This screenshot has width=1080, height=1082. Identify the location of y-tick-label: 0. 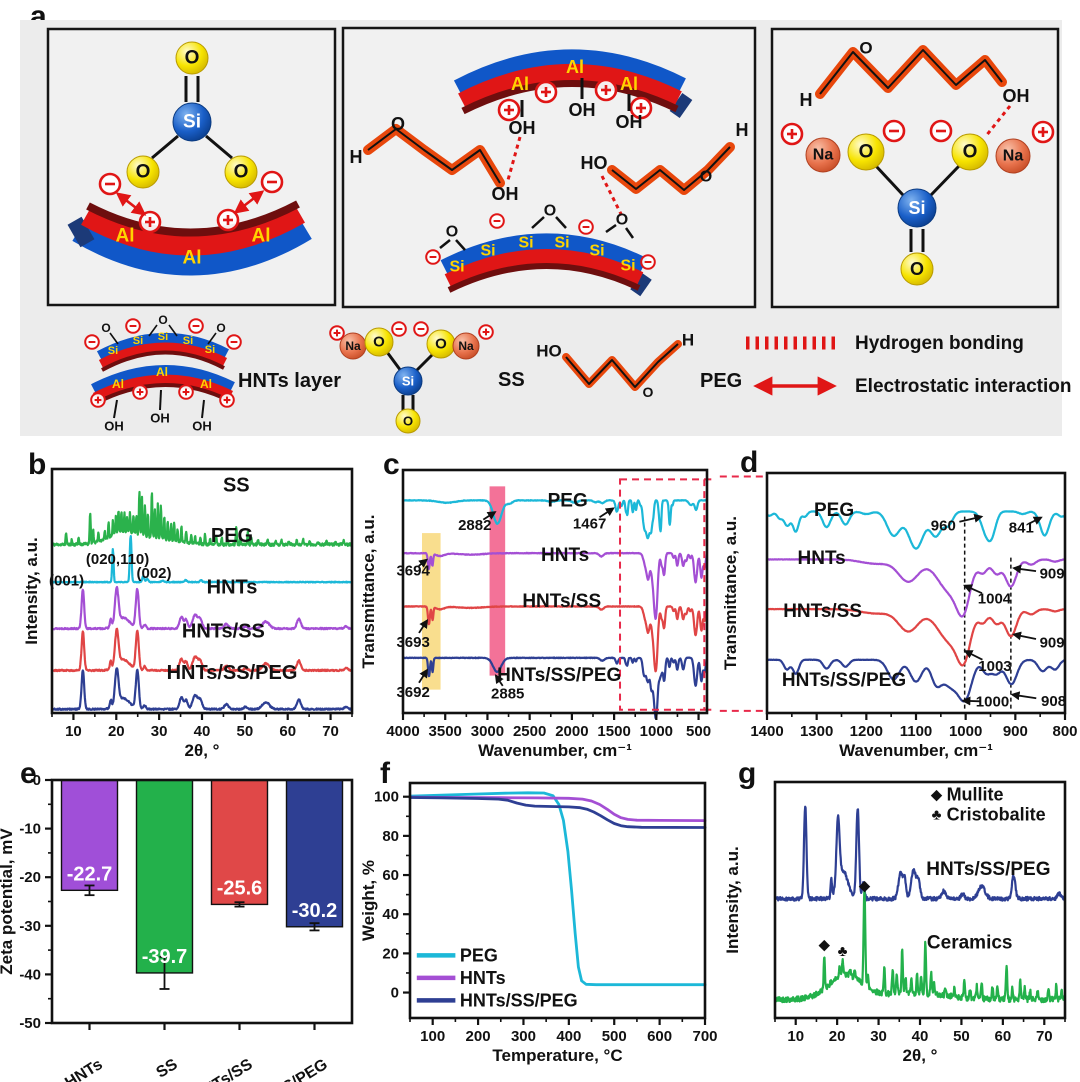
(37, 780).